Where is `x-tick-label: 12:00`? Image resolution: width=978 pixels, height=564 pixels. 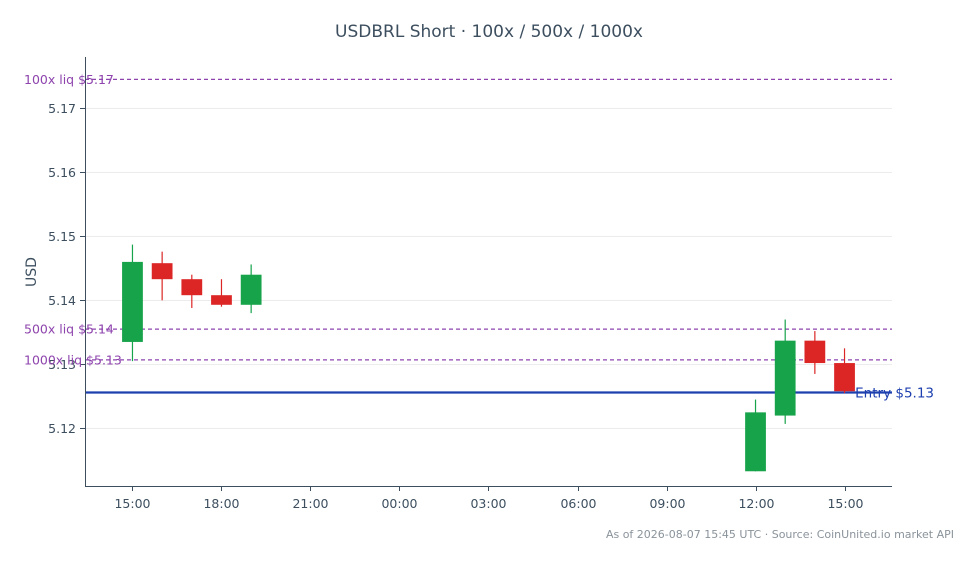
x-tick-label: 12:00 is located at coordinates (756, 503).